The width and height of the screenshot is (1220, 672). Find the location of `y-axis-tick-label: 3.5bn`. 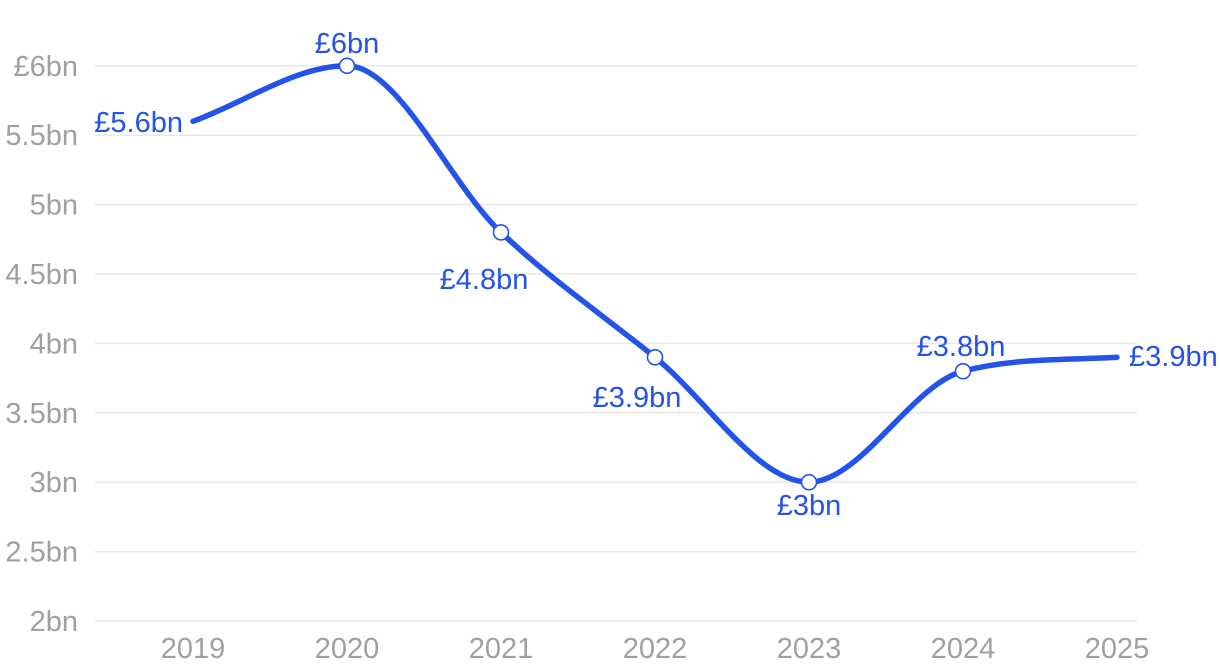

y-axis-tick-label: 3.5bn is located at coordinates (41, 414).